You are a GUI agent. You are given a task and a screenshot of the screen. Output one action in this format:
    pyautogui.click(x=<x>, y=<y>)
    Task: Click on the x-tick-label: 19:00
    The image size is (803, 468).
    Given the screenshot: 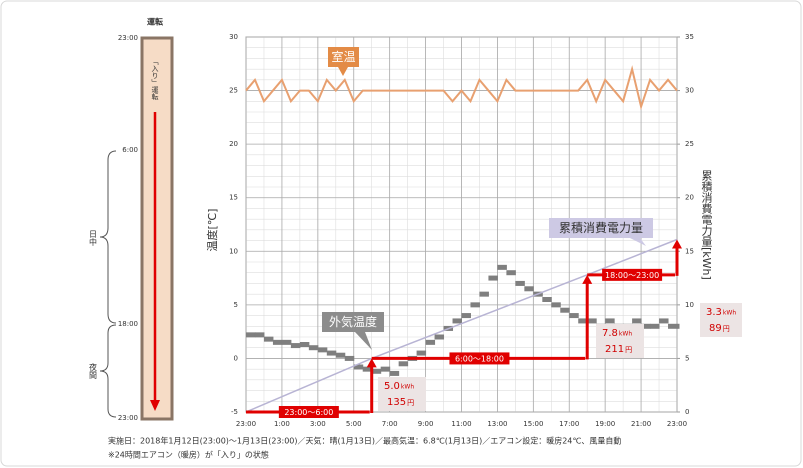 What is the action you would take?
    pyautogui.click(x=605, y=424)
    